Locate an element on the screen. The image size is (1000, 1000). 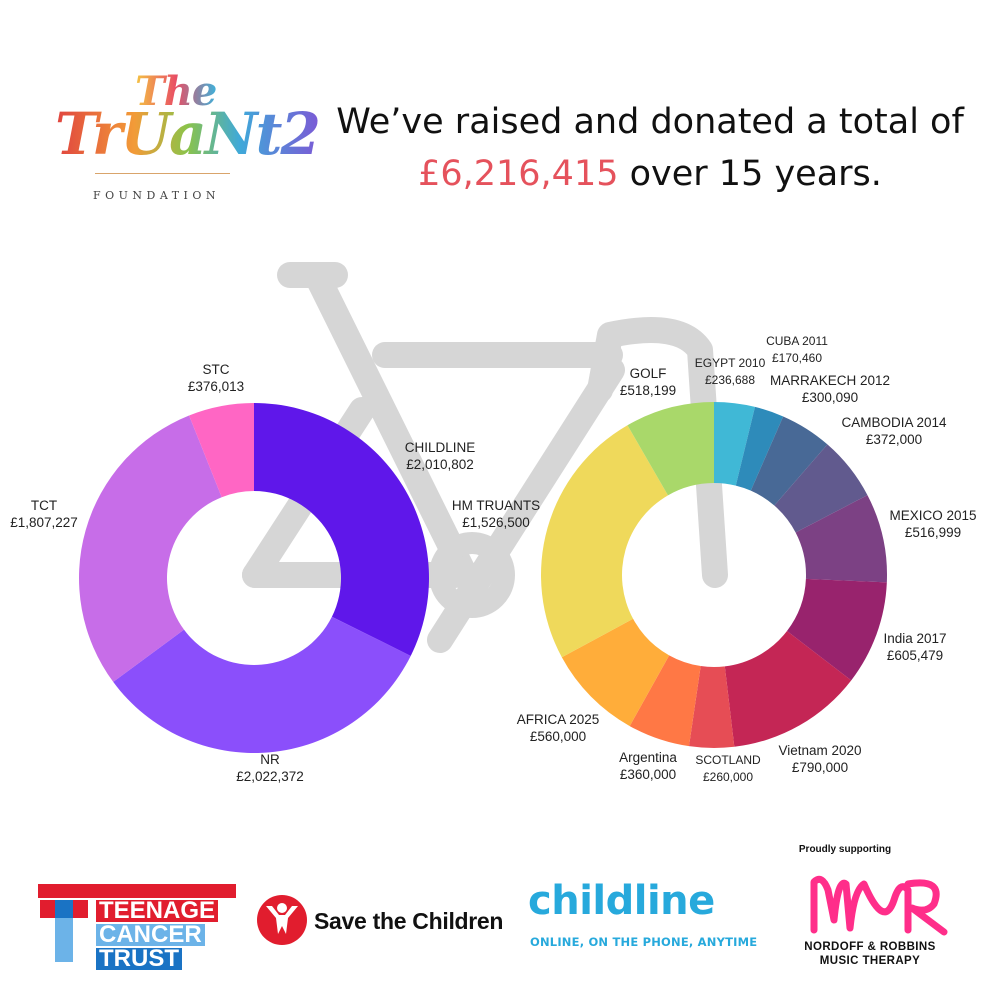
charities-slice-childline is located at coordinates (341, 529).